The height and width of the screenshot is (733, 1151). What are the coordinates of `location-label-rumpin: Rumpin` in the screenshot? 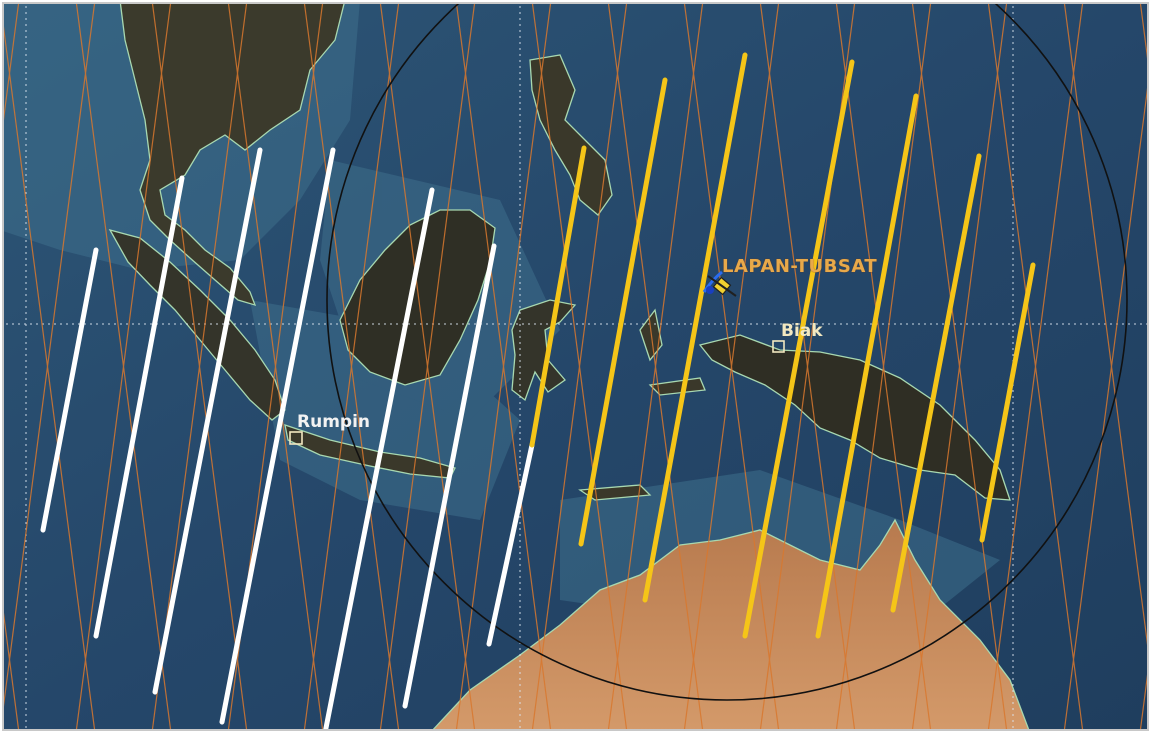 It's located at (334, 422).